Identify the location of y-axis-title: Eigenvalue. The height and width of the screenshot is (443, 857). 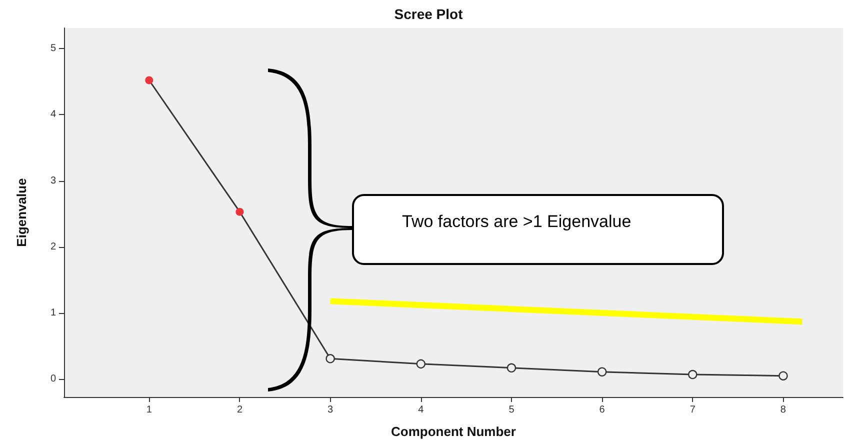
(21, 212).